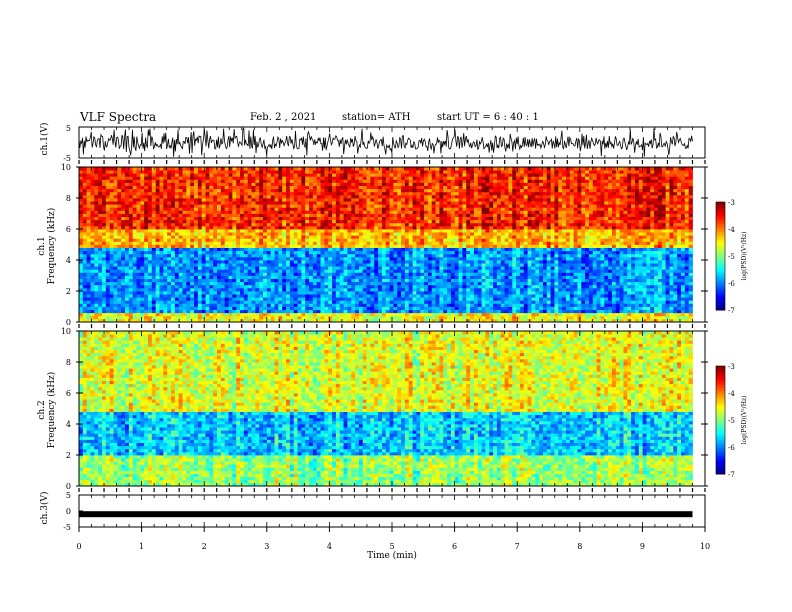 This screenshot has height=612, width=792. Describe the element at coordinates (731, 448) in the screenshot. I see `ch2-spectrogram-colorbar-tick: -6` at that location.